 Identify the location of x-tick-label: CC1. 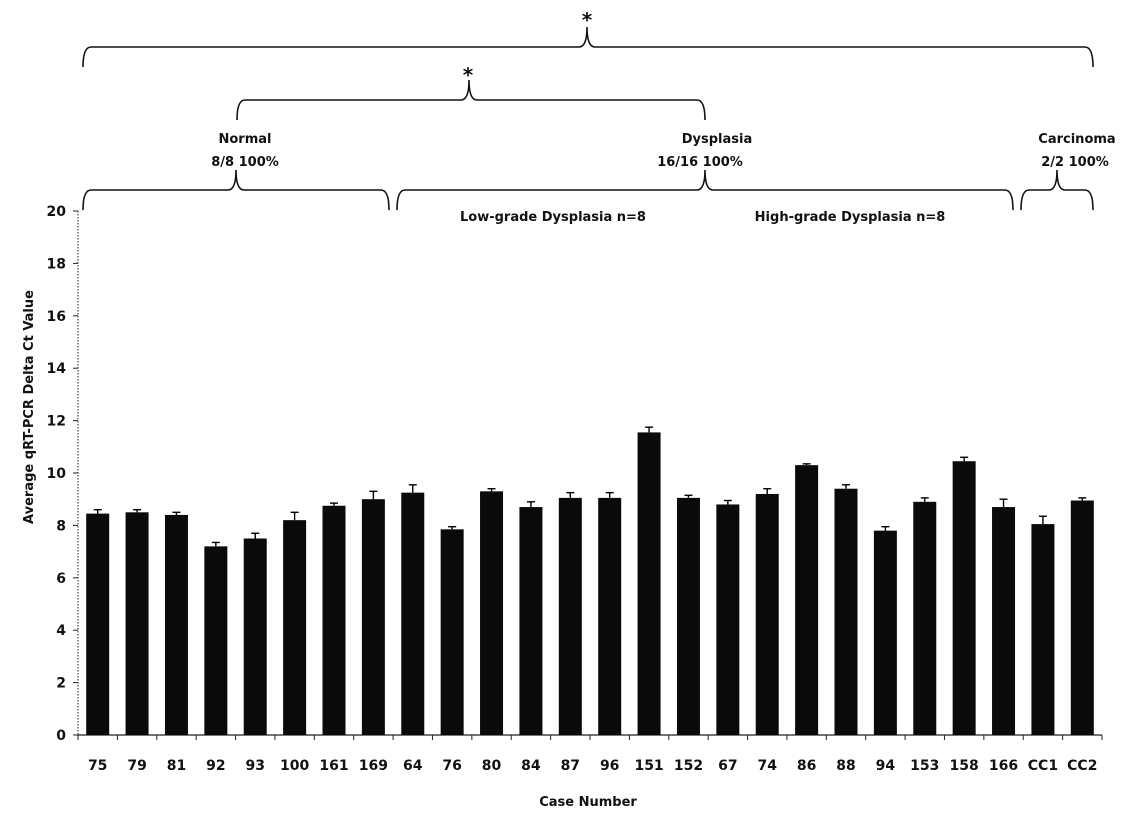
(1043, 766).